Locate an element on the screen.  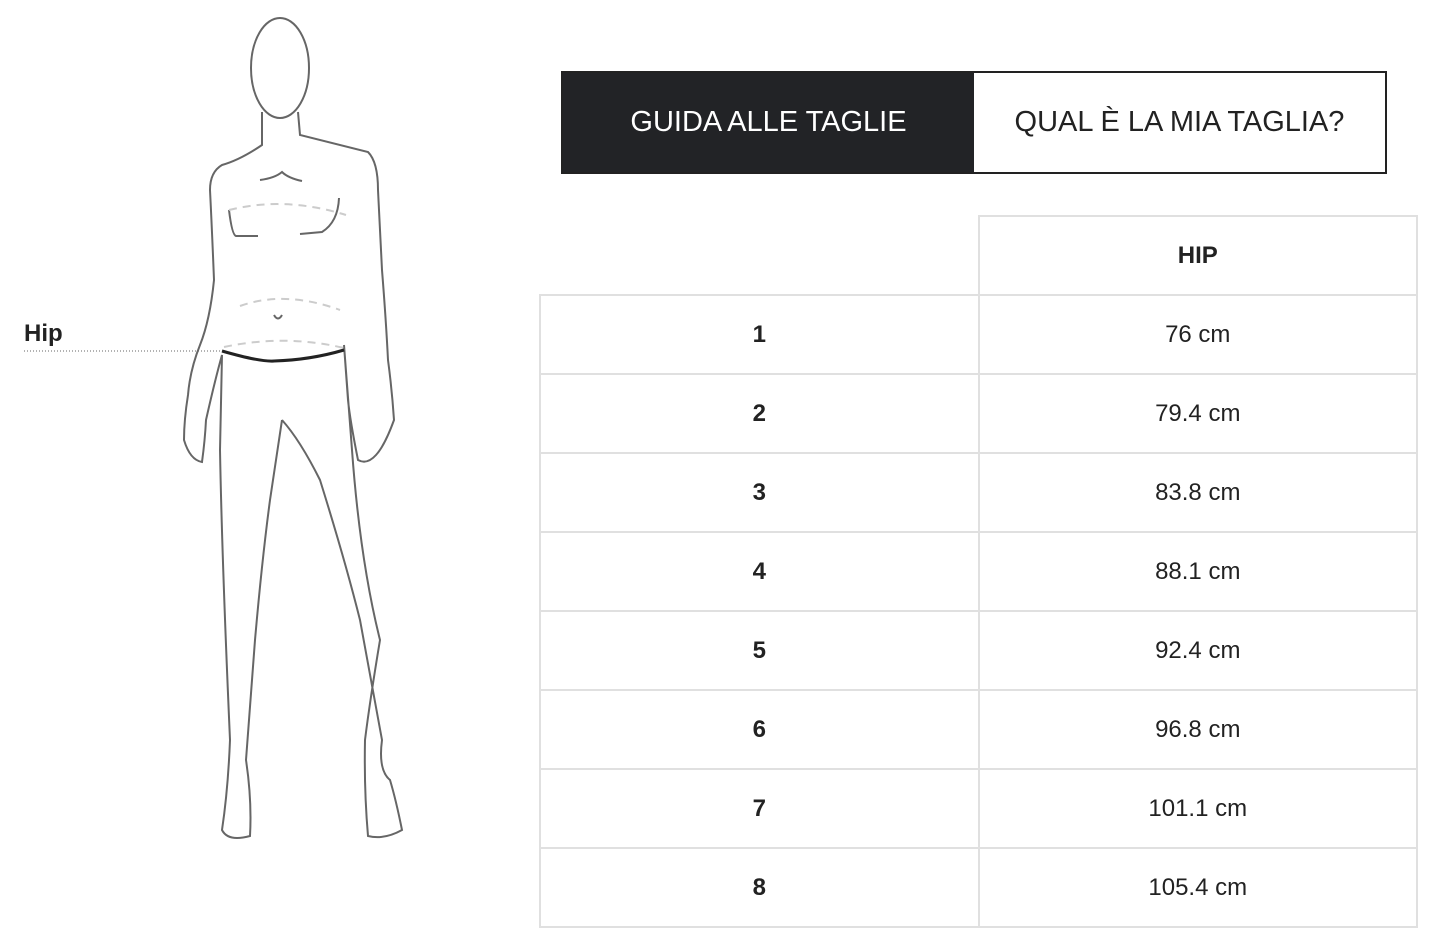
size-cell: 1 is located at coordinates (759, 334).